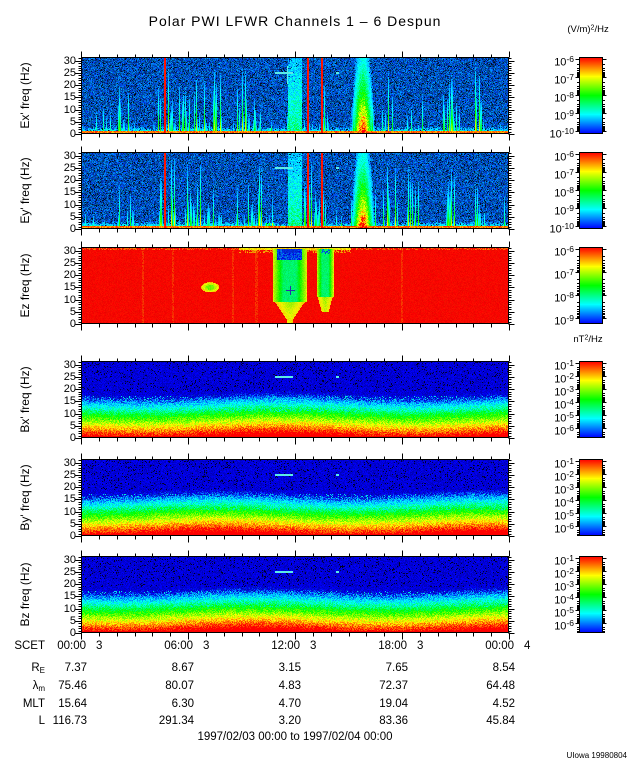 The height and width of the screenshot is (768, 640). I want to click on panel-bx-colorbar, so click(591, 399).